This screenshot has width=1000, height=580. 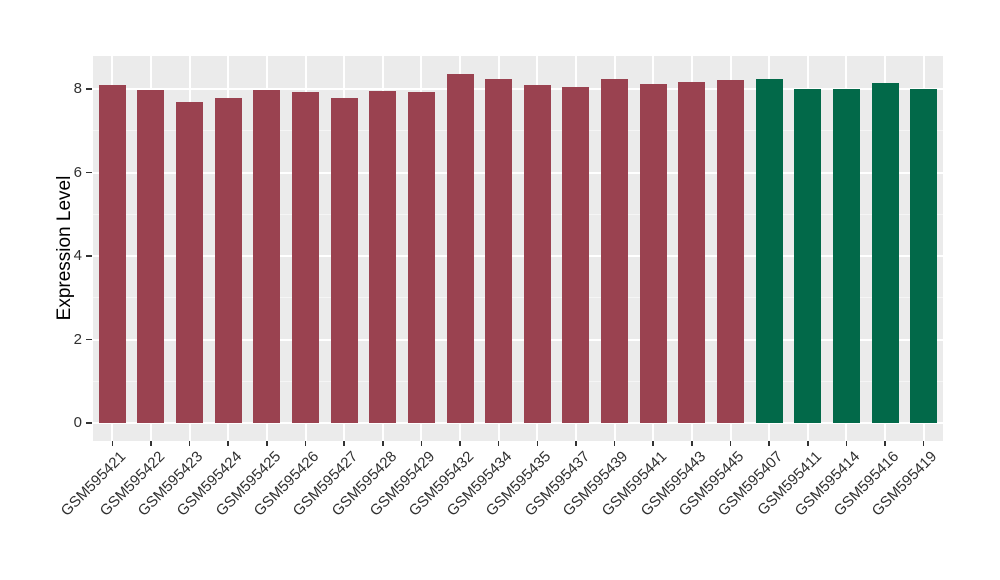 I want to click on x-tick-GSM595432, so click(x=460, y=443).